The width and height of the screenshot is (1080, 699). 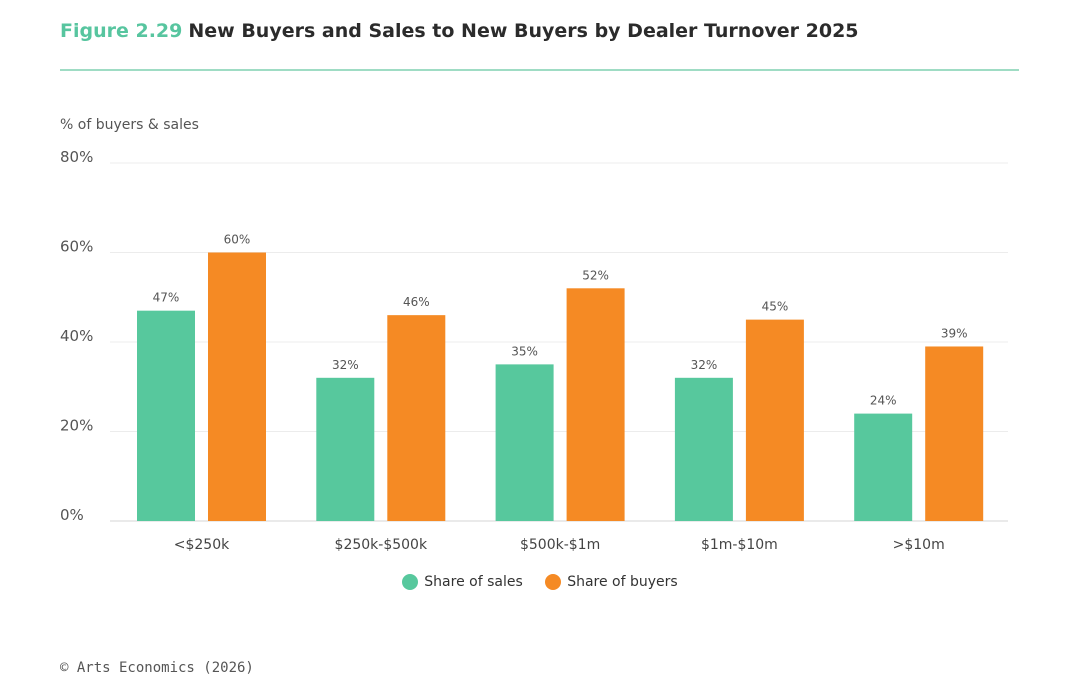 What do you see at coordinates (76, 157) in the screenshot?
I see `y-tick-label: 80%` at bounding box center [76, 157].